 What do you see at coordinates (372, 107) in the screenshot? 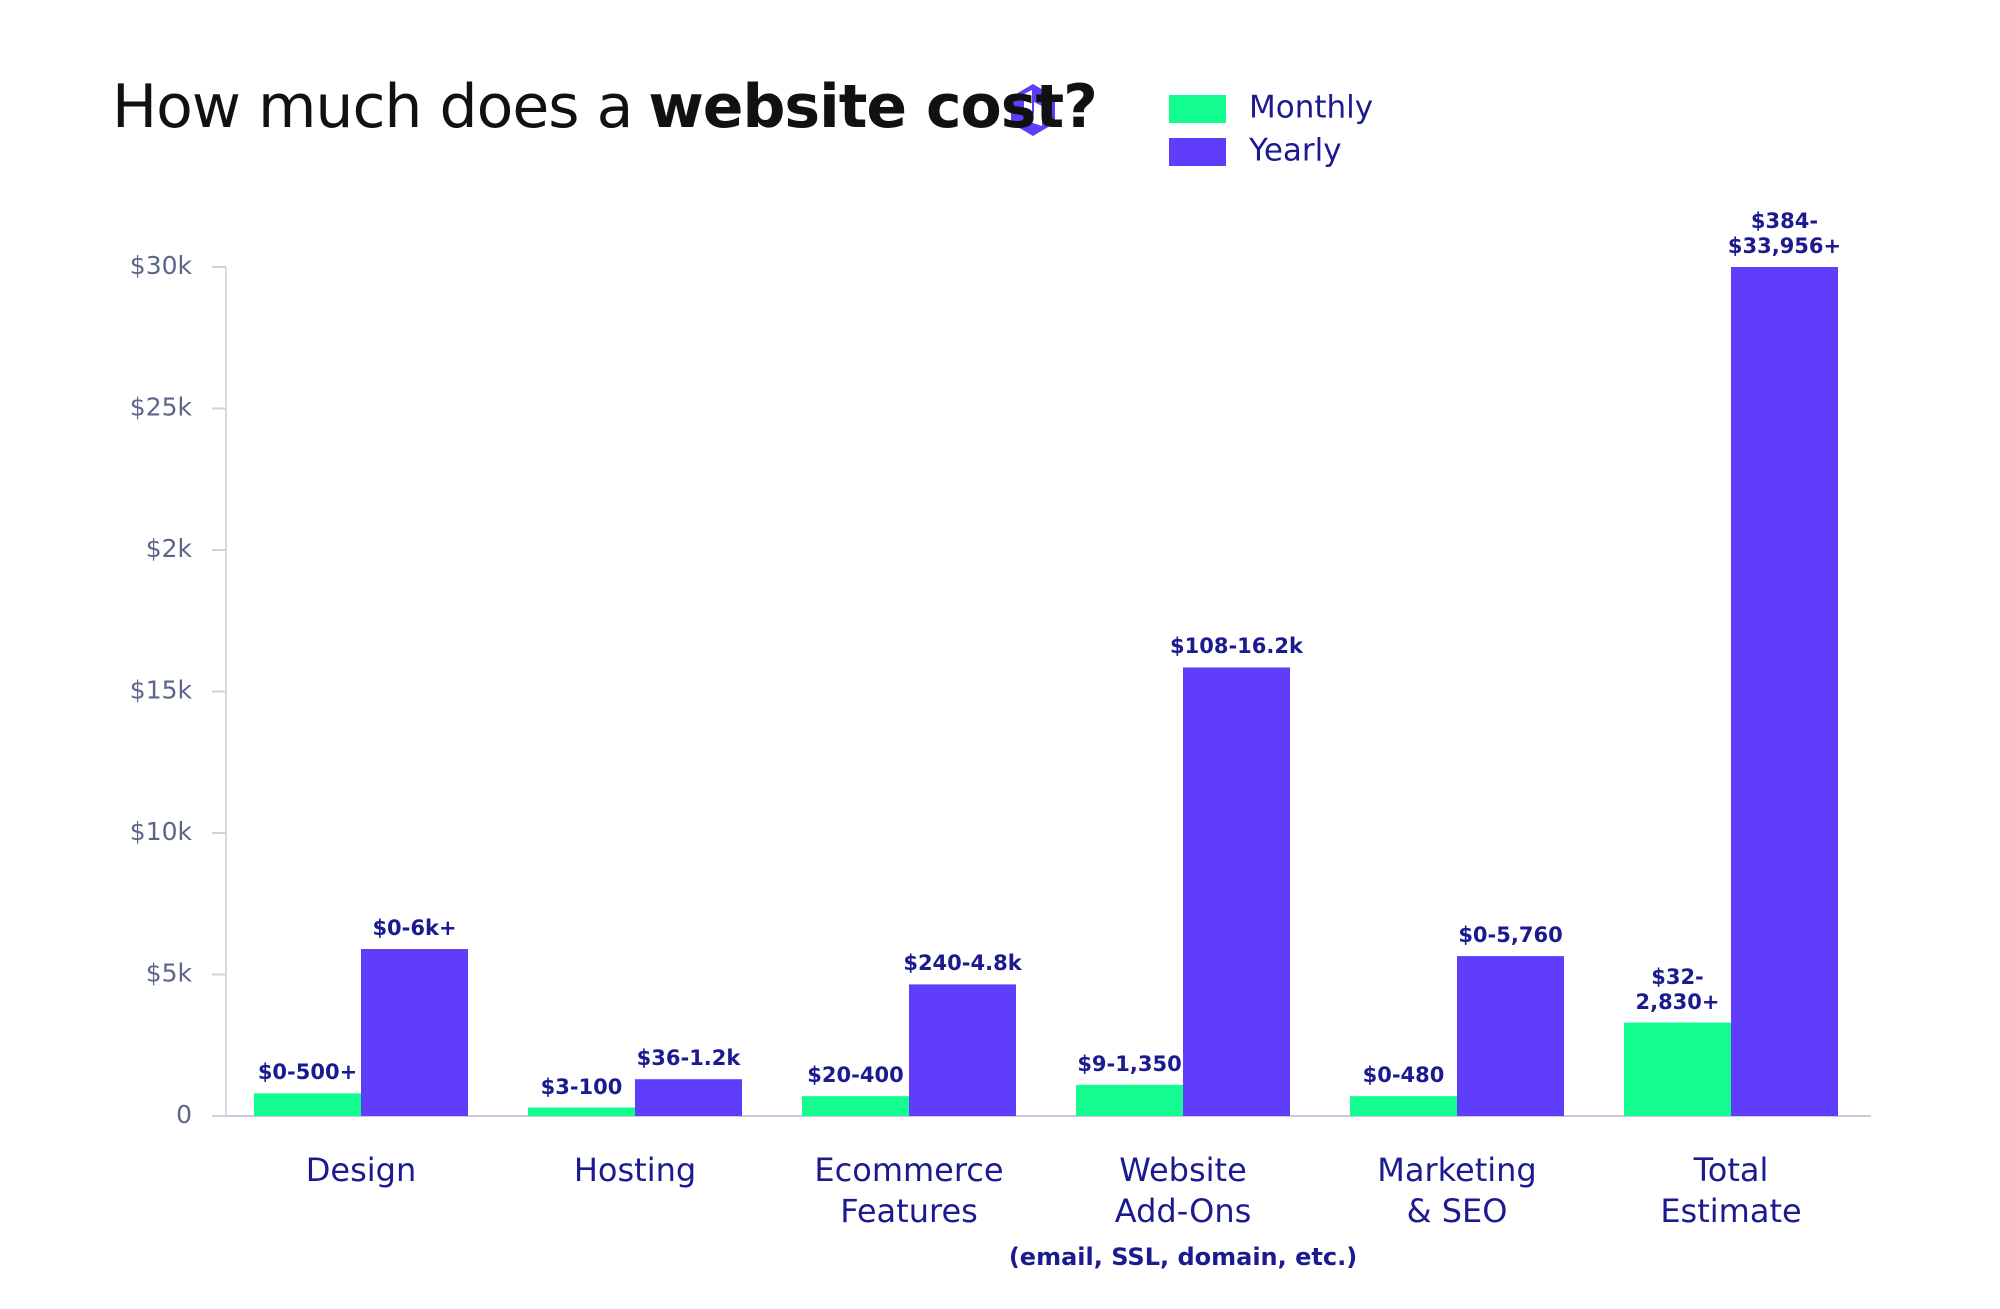
I see `chart-title: How much does a` at bounding box center [372, 107].